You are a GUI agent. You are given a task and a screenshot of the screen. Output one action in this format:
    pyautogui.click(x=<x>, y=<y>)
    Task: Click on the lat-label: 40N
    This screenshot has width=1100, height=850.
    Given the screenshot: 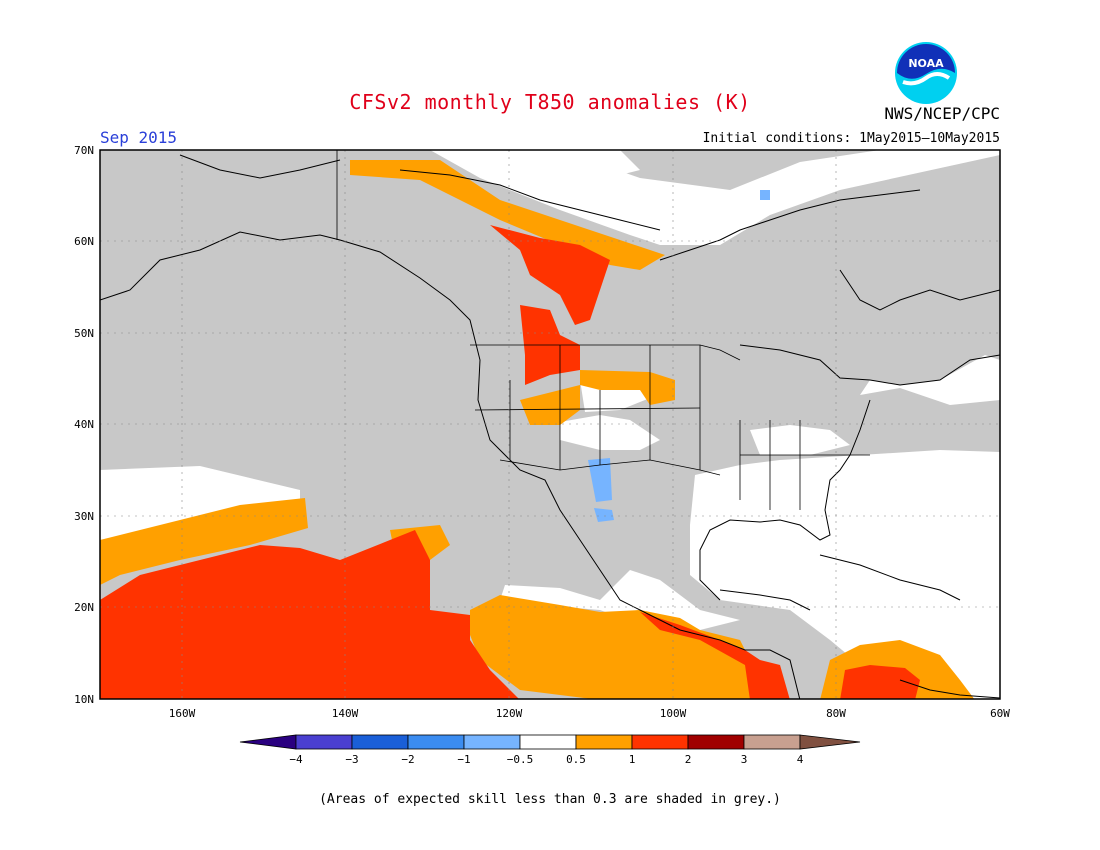 What is the action you would take?
    pyautogui.click(x=84, y=424)
    